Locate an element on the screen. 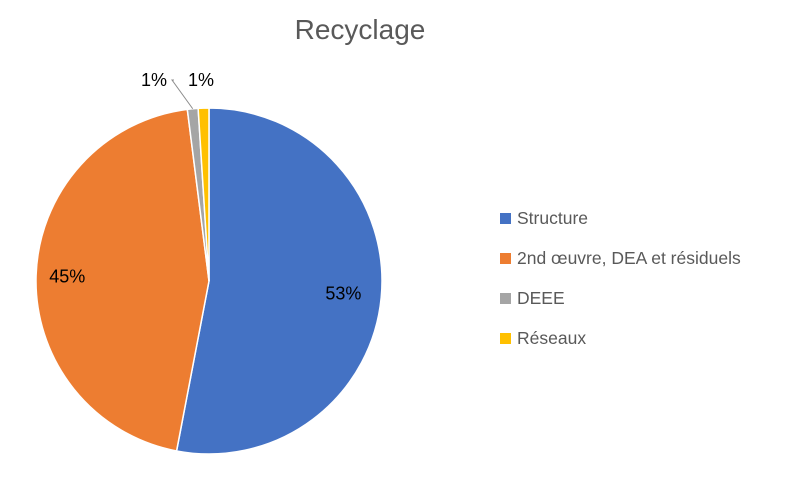  legend-label: Structure is located at coordinates (552, 217).